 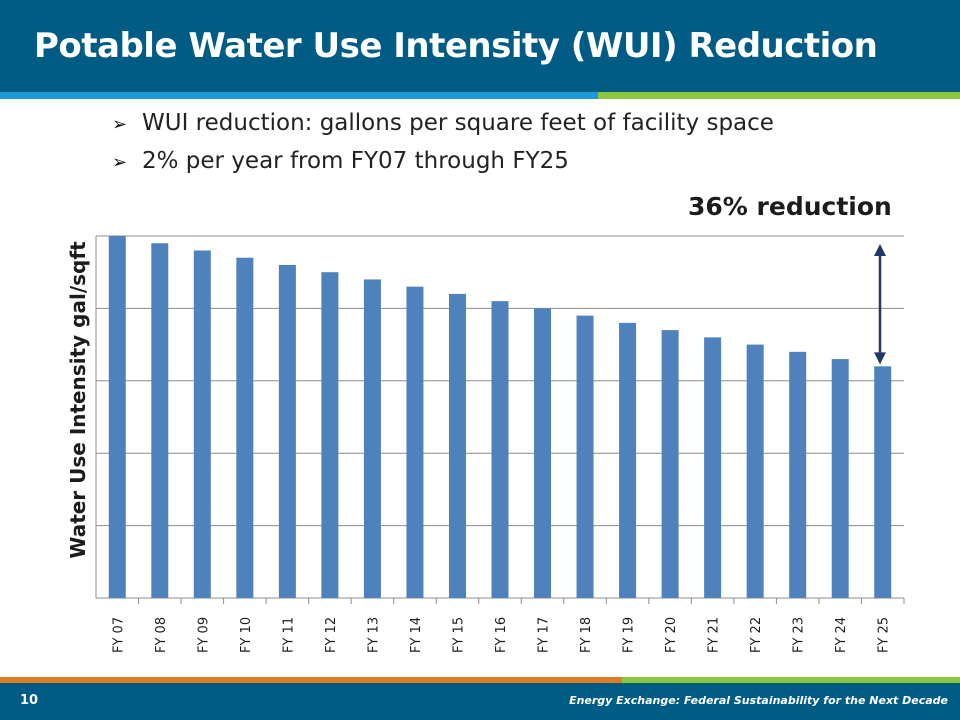 What do you see at coordinates (160, 421) in the screenshot?
I see `bar-fy08` at bounding box center [160, 421].